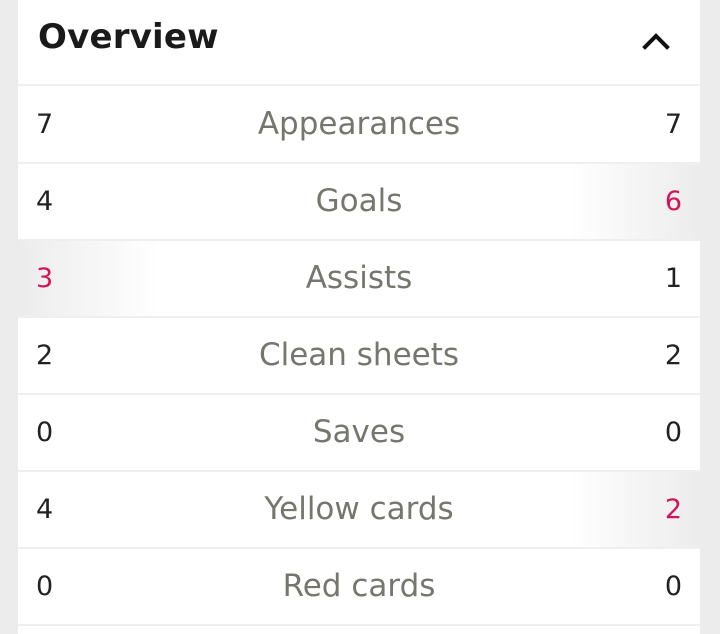 This screenshot has width=720, height=634. What do you see at coordinates (359, 43) in the screenshot?
I see `overview-header: Overview` at bounding box center [359, 43].